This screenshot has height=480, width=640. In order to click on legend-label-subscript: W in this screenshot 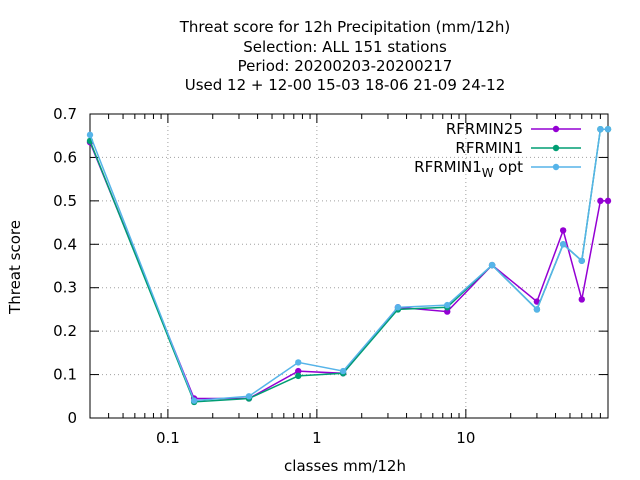, I will do `click(488, 173)`.